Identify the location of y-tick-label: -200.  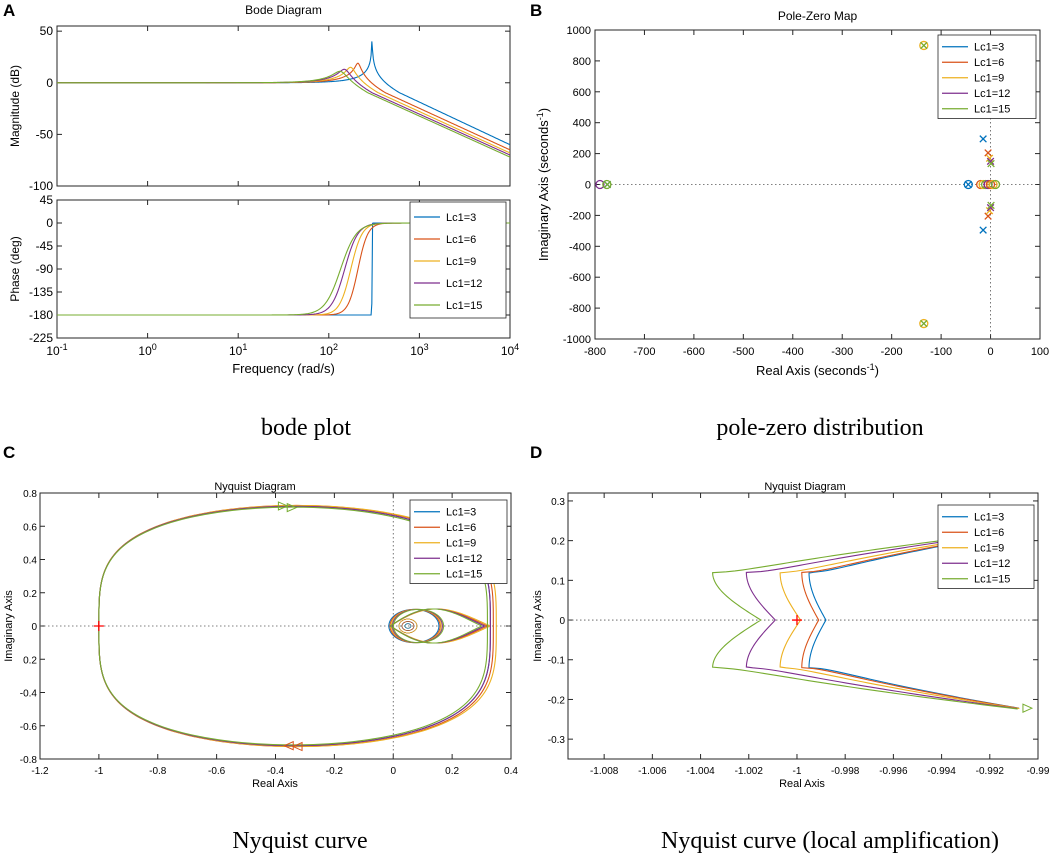
(580, 216).